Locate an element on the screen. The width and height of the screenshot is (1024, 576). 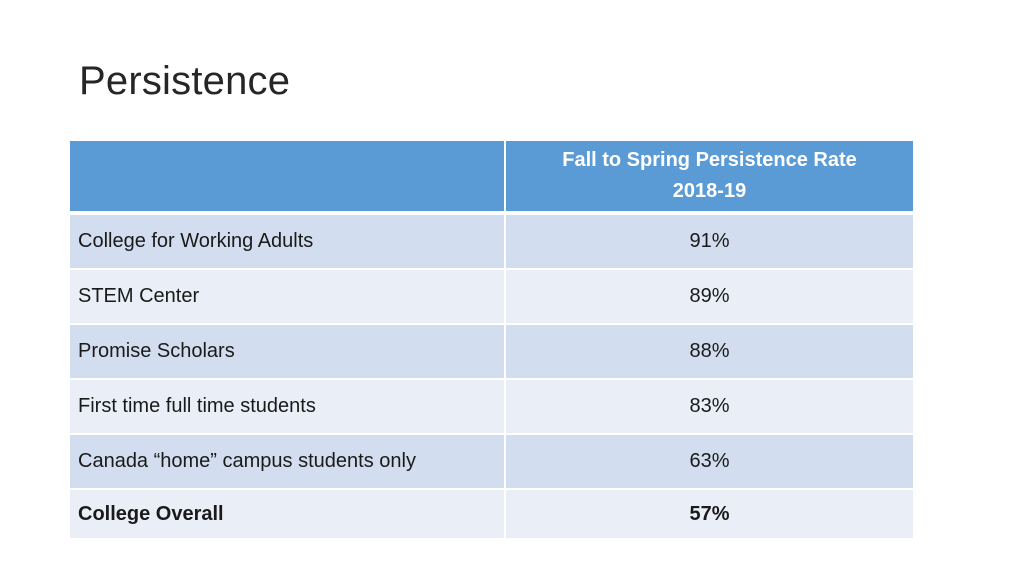
row-label-overall: College Overall is located at coordinates (288, 514).